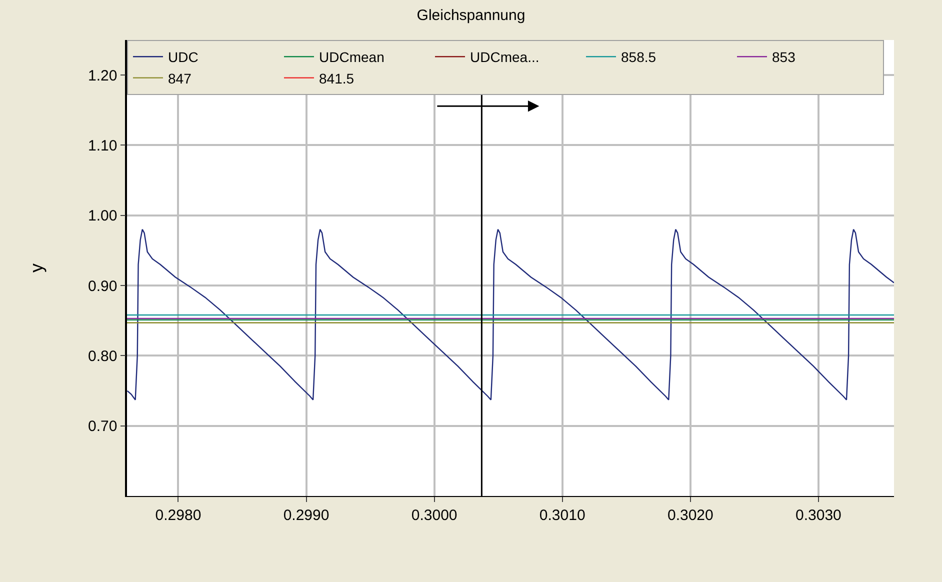 This screenshot has height=582, width=942. I want to click on y-axis-title: y, so click(36, 268).